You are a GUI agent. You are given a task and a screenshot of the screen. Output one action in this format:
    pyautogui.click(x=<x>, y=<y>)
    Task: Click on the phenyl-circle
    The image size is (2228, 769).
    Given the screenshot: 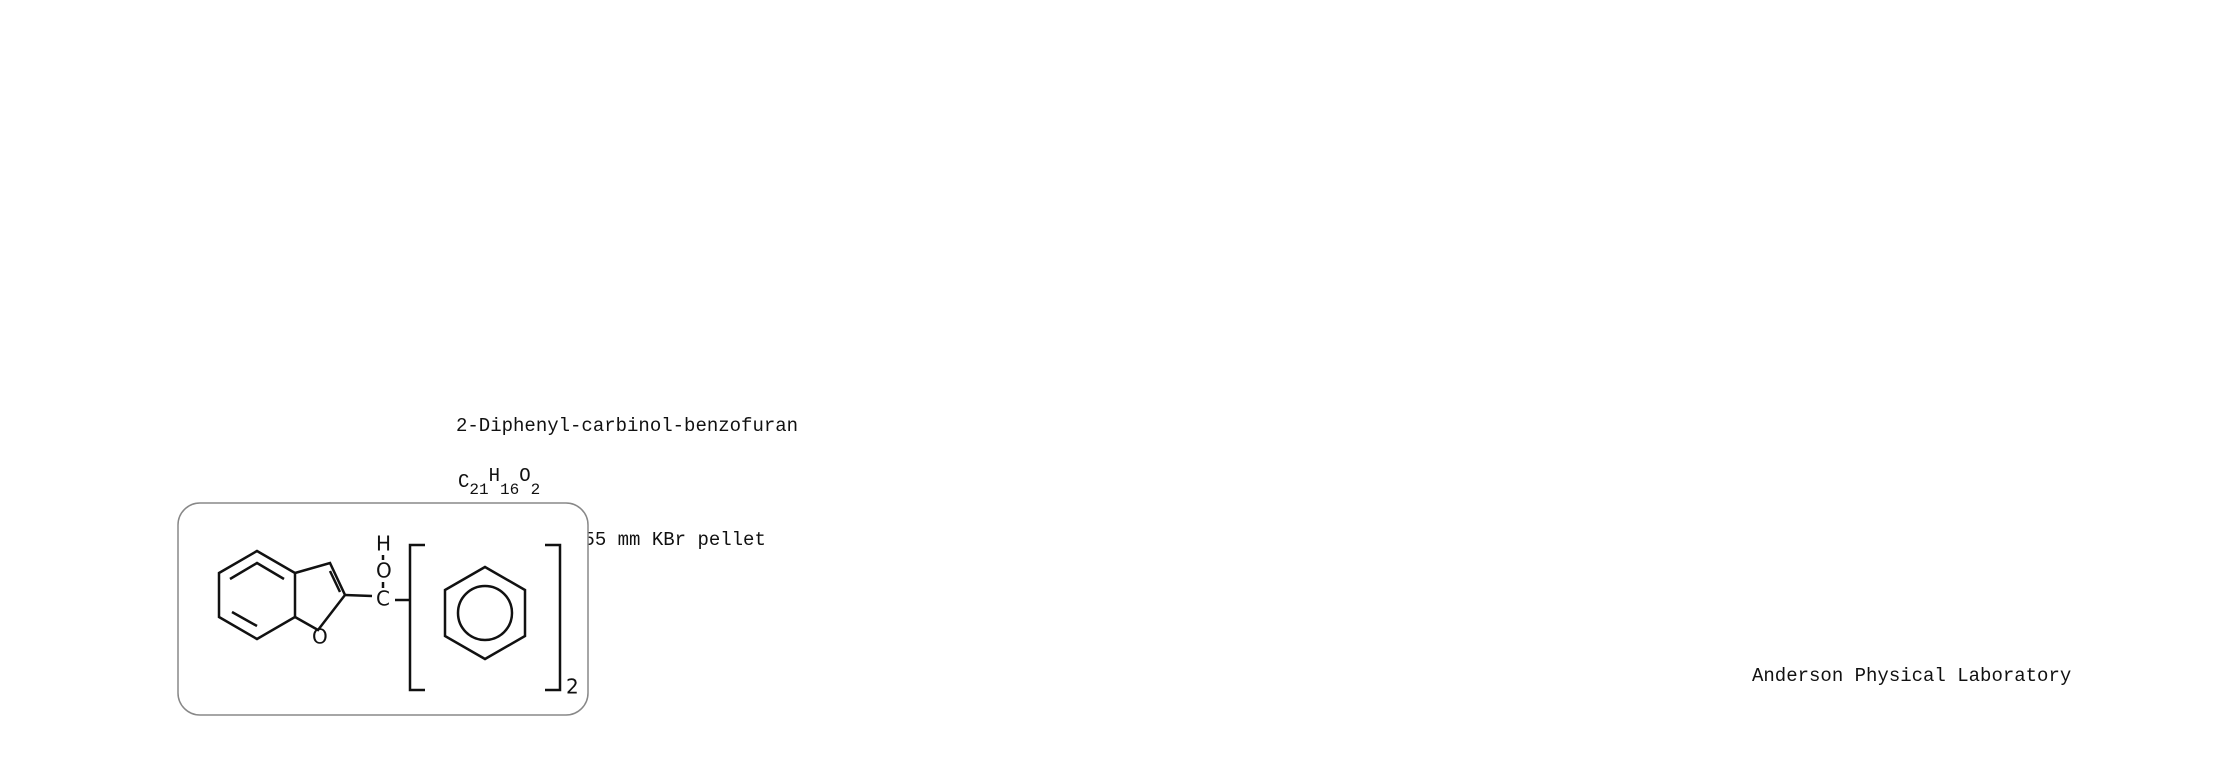 What is the action you would take?
    pyautogui.click(x=485, y=613)
    